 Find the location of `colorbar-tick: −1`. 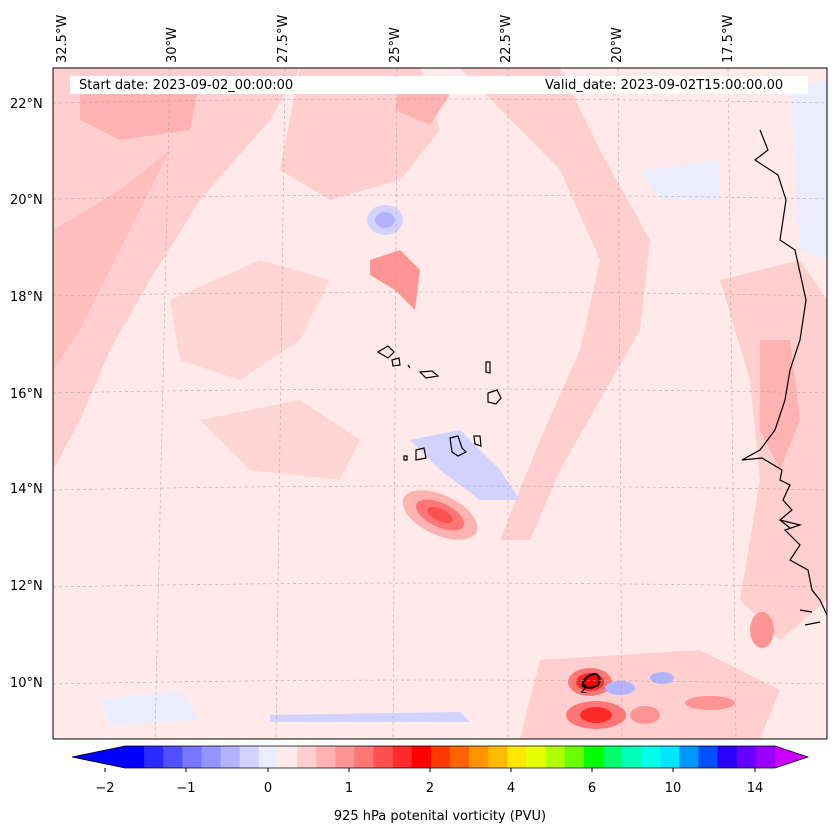

colorbar-tick: −1 is located at coordinates (186, 788).